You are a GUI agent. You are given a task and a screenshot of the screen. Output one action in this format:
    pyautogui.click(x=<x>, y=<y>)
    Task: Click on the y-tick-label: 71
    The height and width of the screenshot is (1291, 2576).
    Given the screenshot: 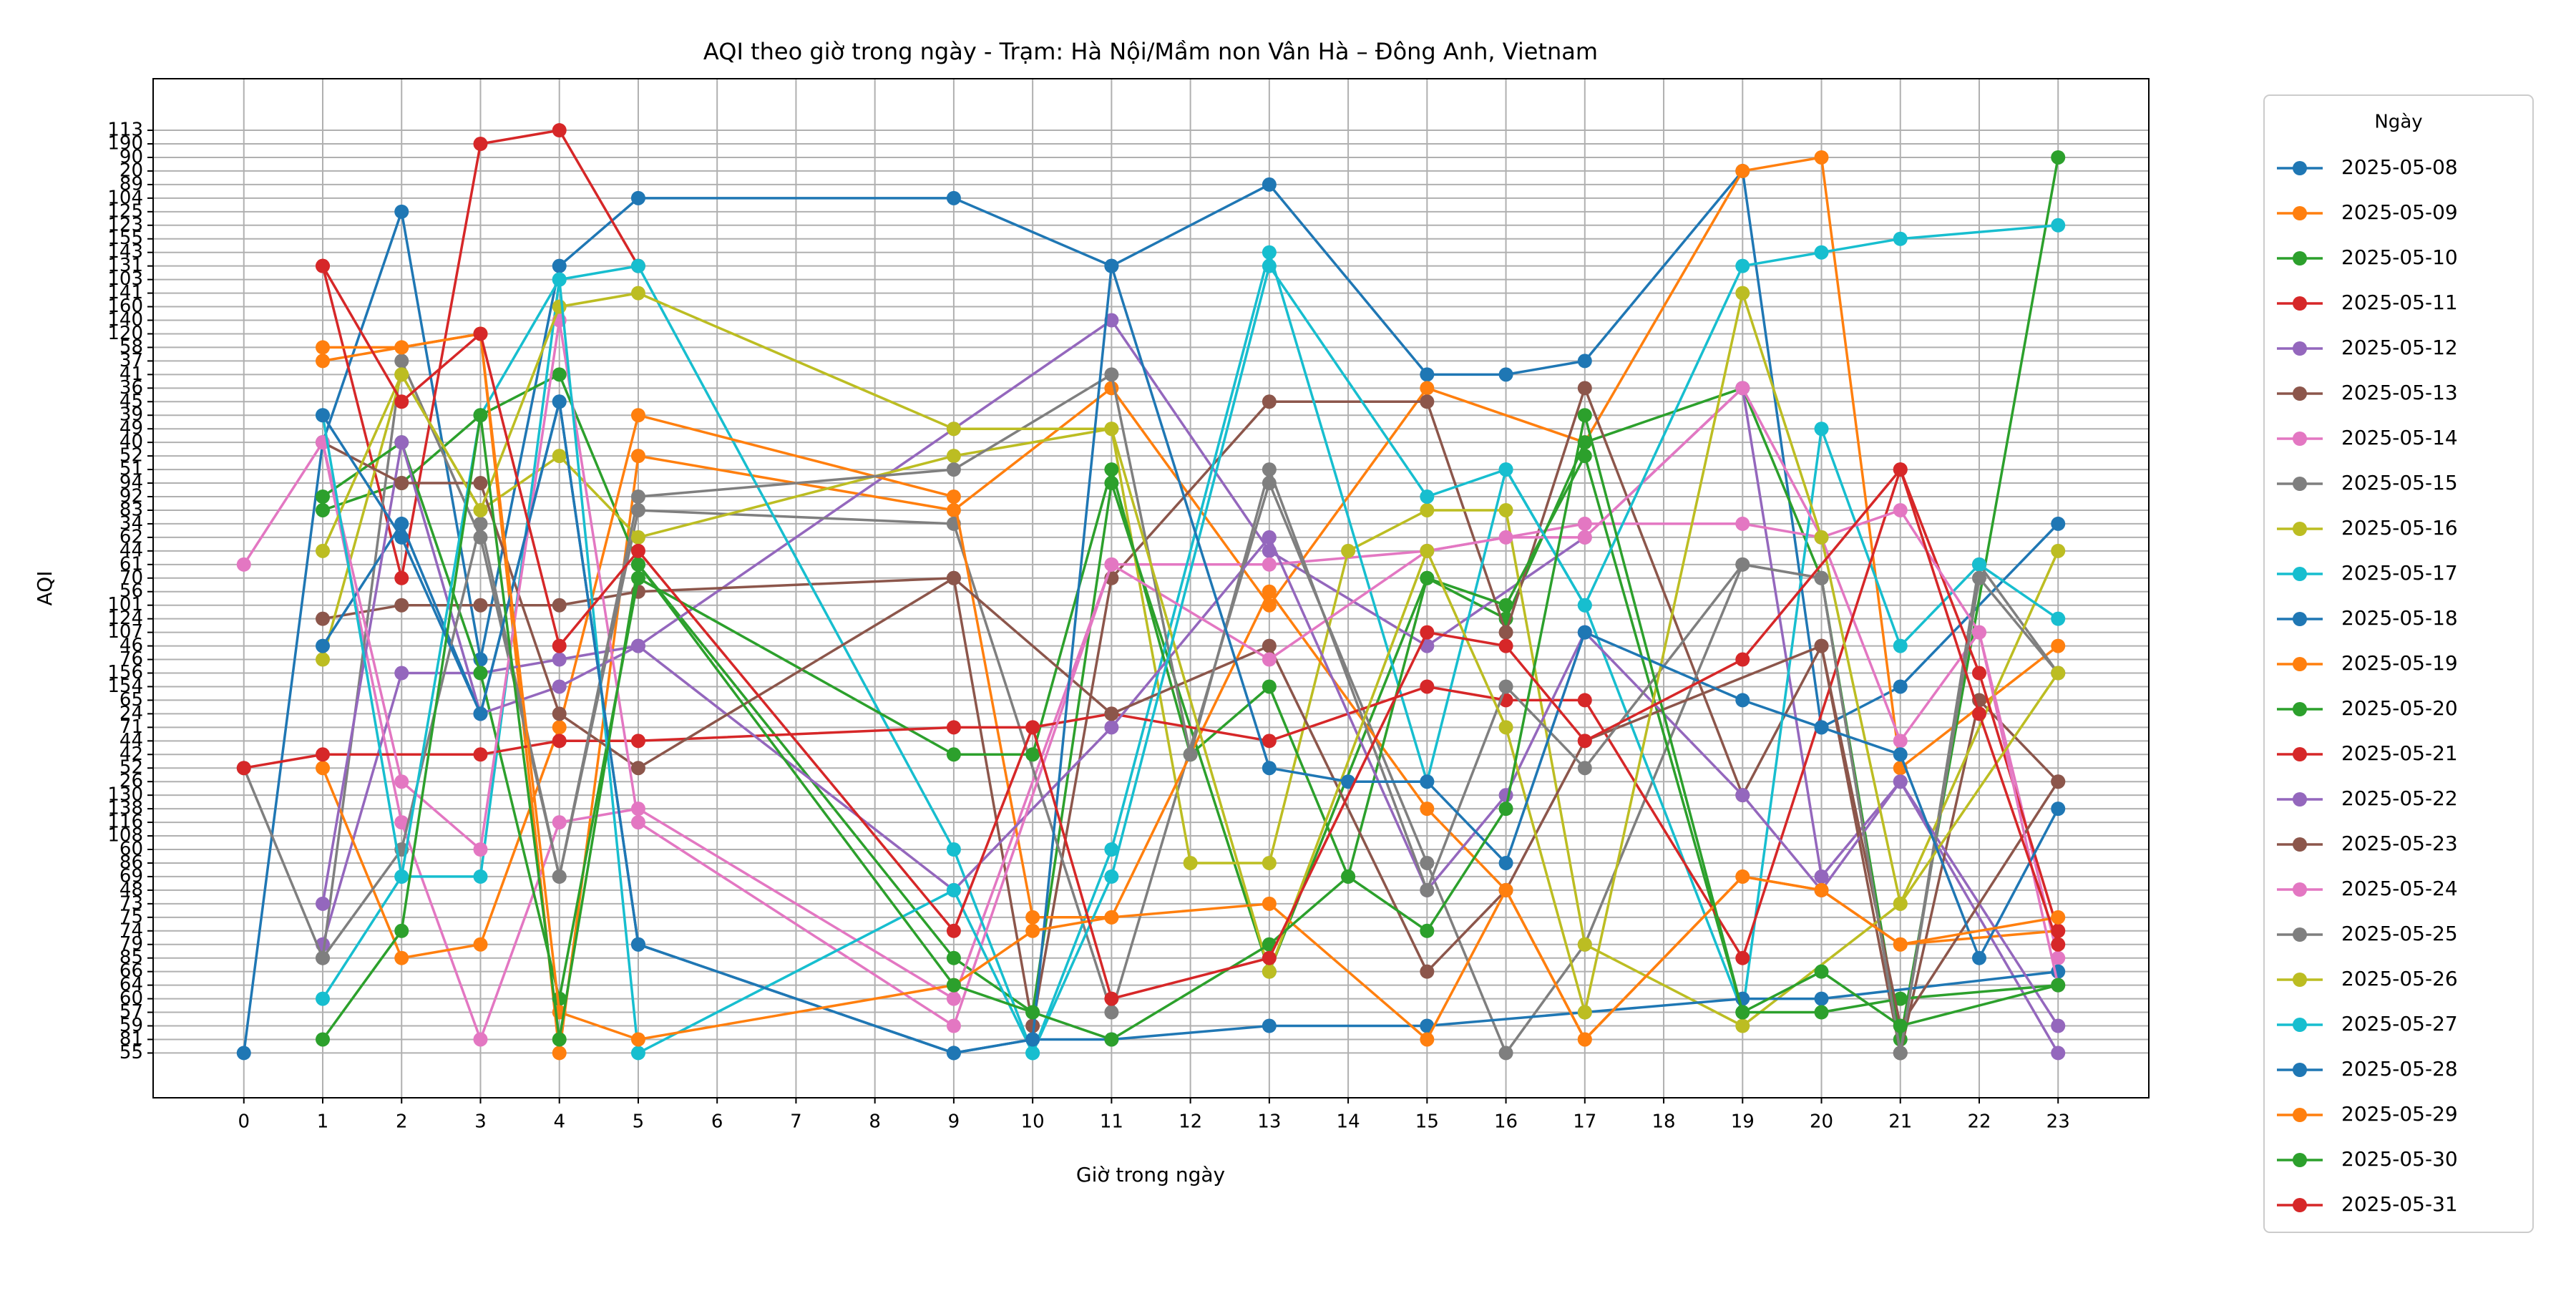 What is the action you would take?
    pyautogui.click(x=131, y=727)
    